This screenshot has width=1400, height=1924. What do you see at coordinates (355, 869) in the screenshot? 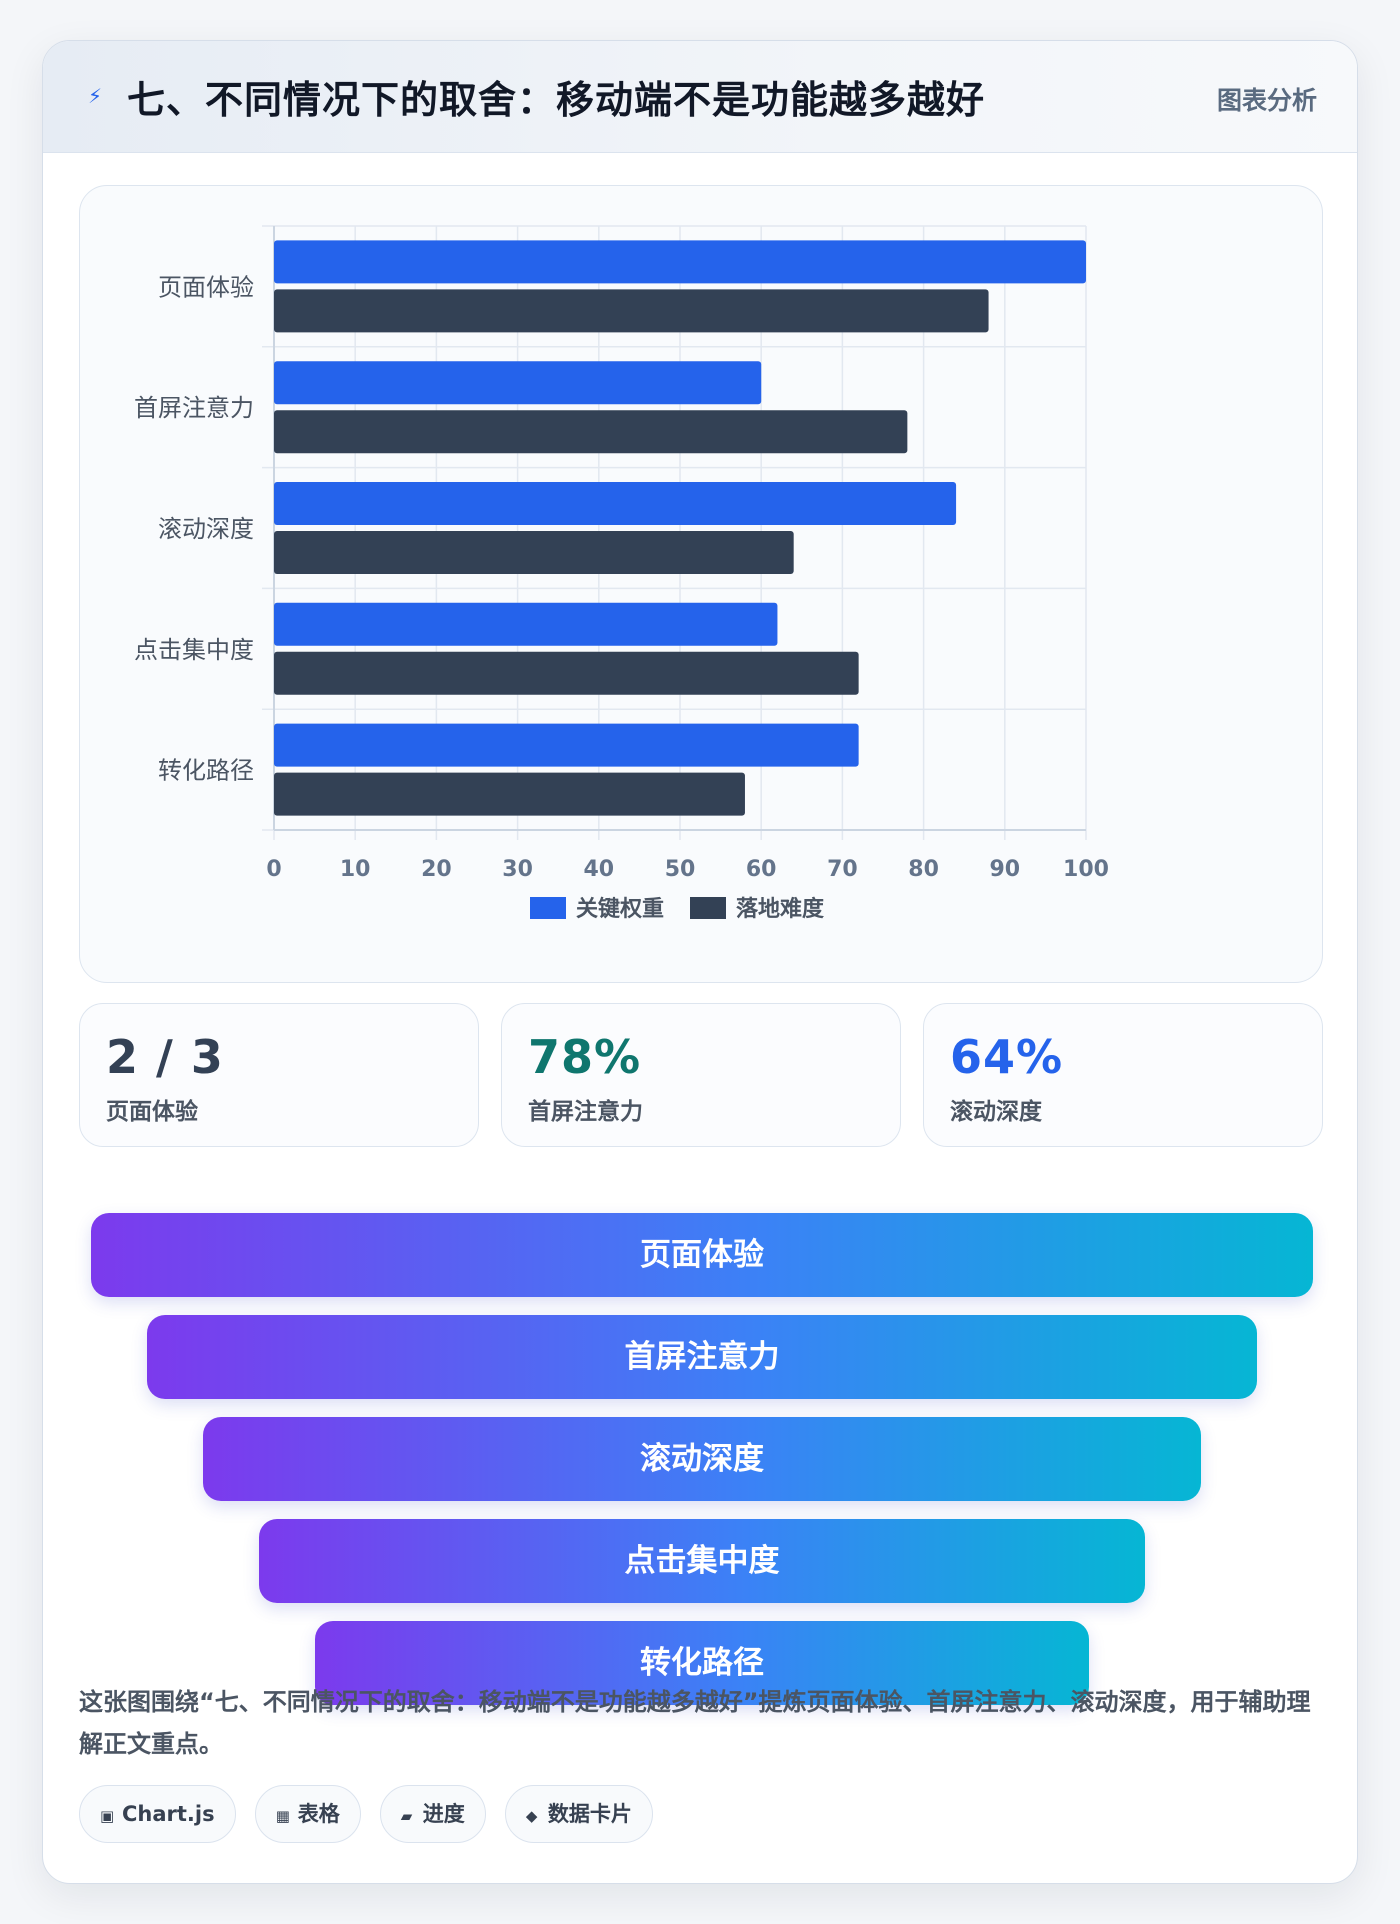
I see `x-tick-label: 10` at bounding box center [355, 869].